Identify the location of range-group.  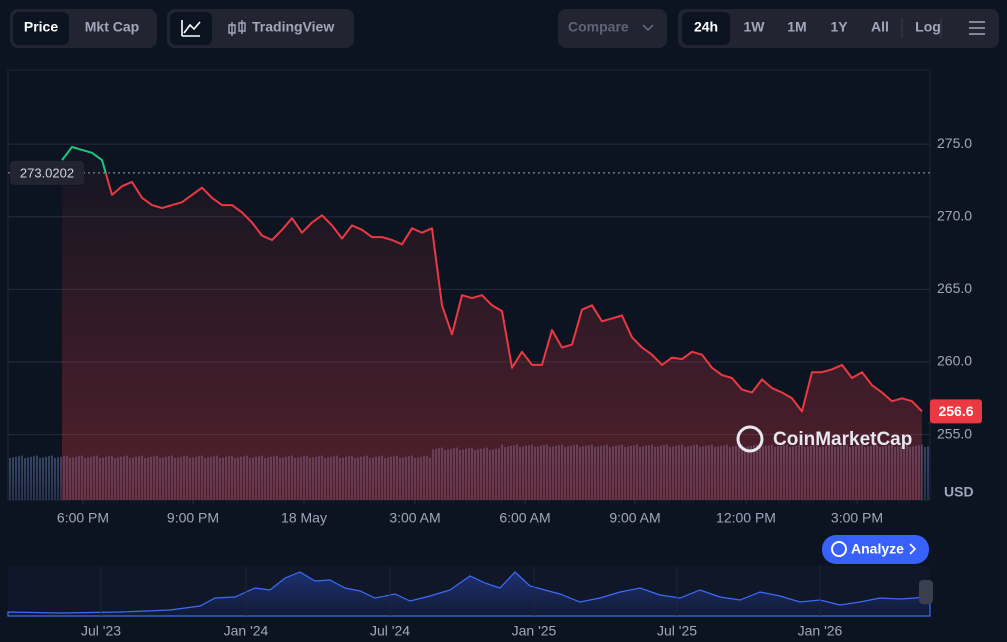
(838, 28).